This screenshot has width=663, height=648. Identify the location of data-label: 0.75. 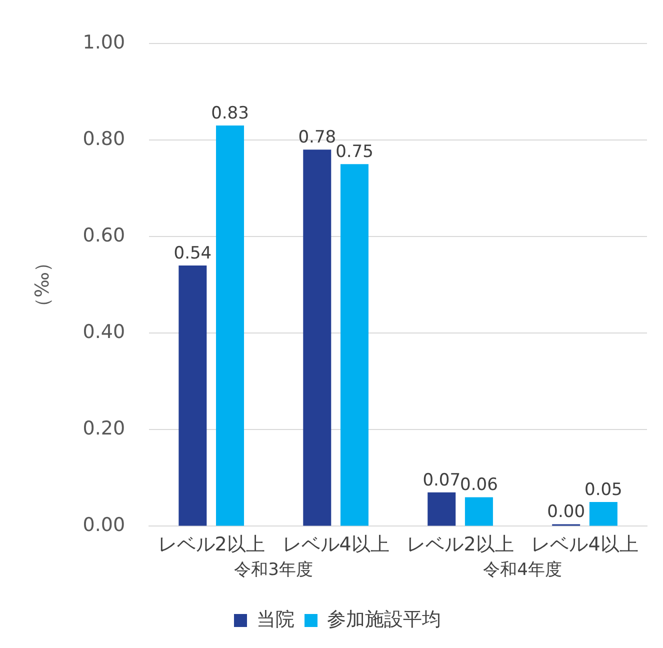
(355, 152).